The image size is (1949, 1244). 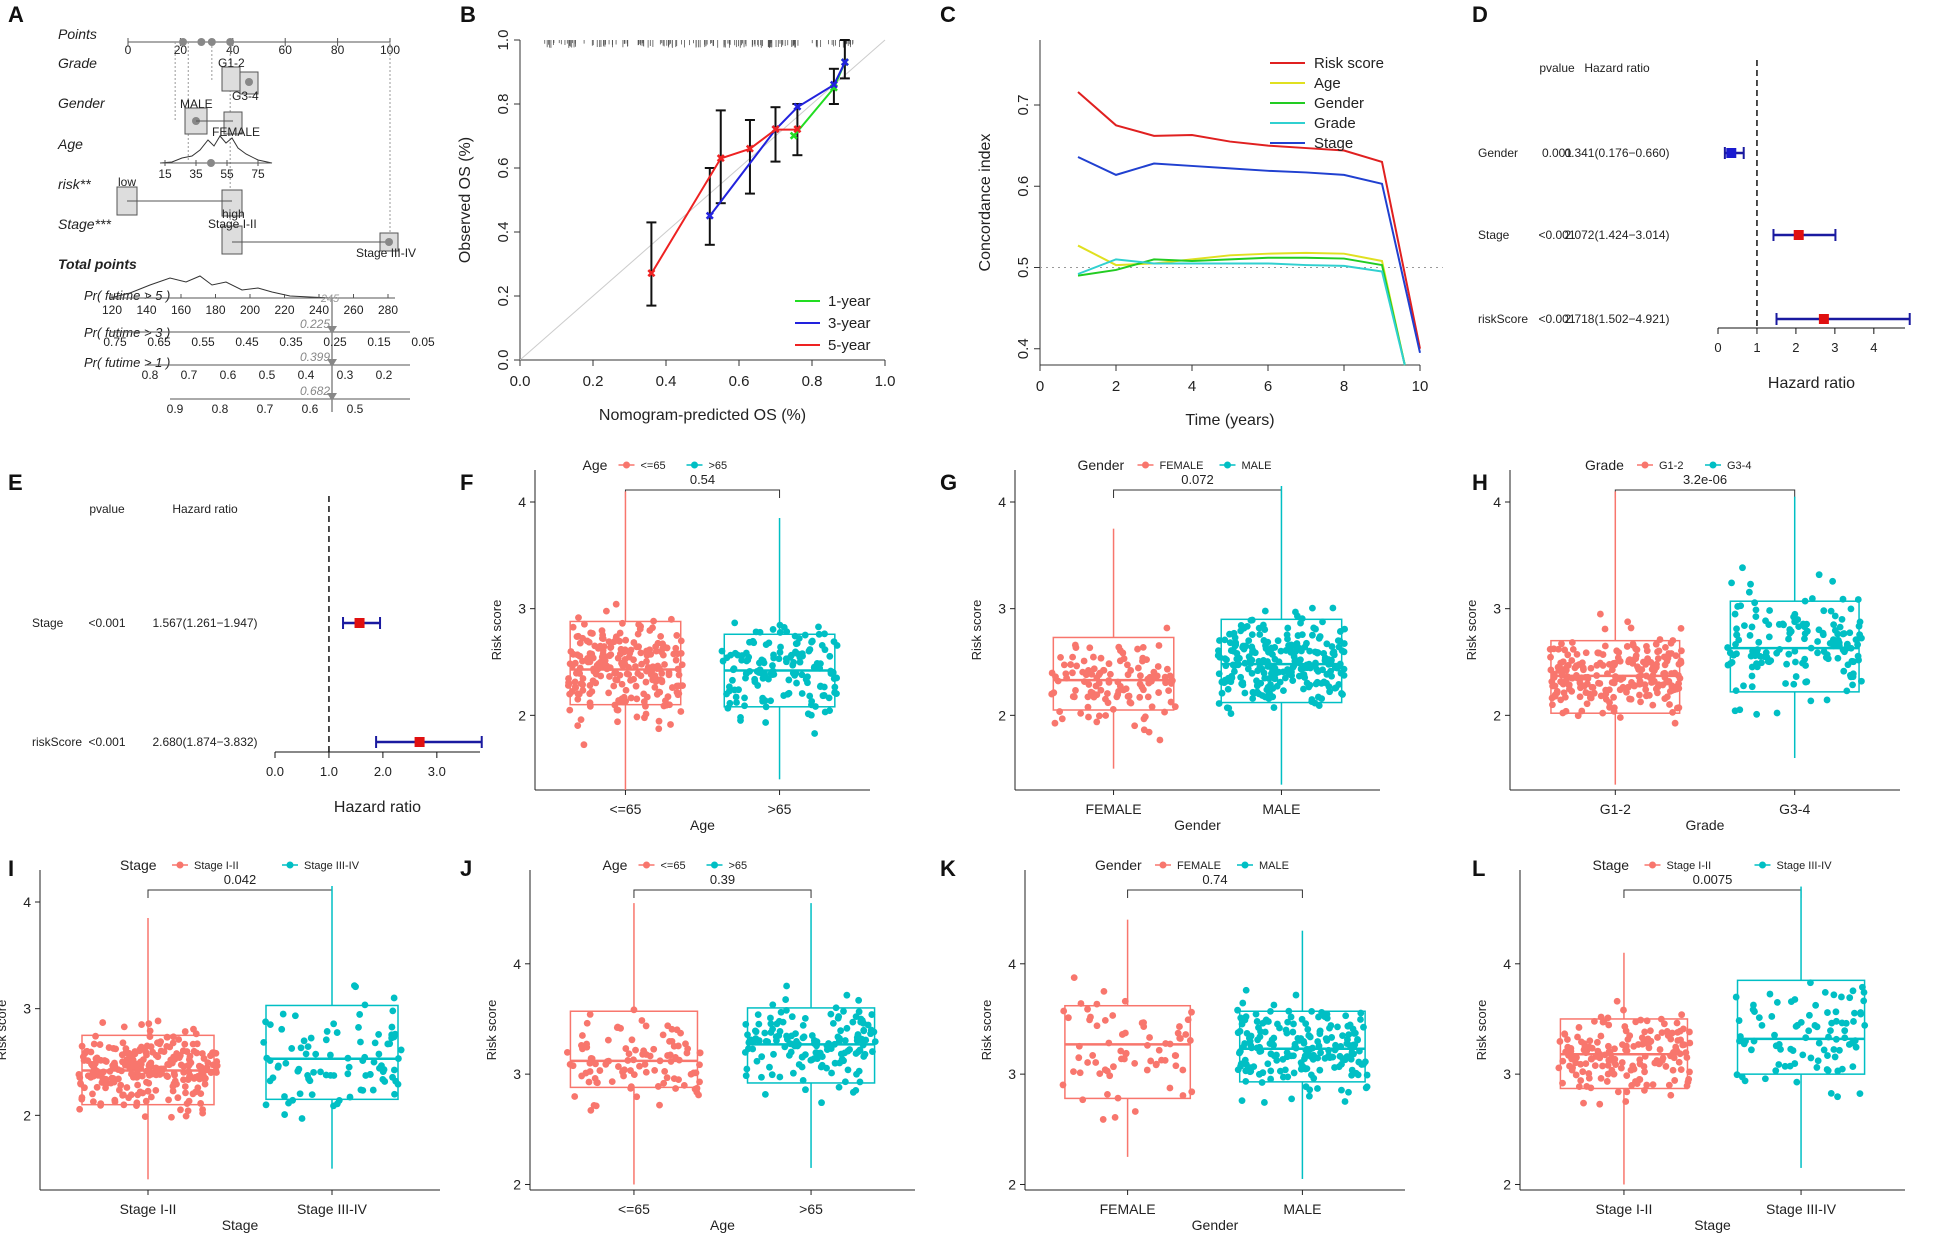 What do you see at coordinates (595, 465) in the screenshot?
I see `legend-title: Age` at bounding box center [595, 465].